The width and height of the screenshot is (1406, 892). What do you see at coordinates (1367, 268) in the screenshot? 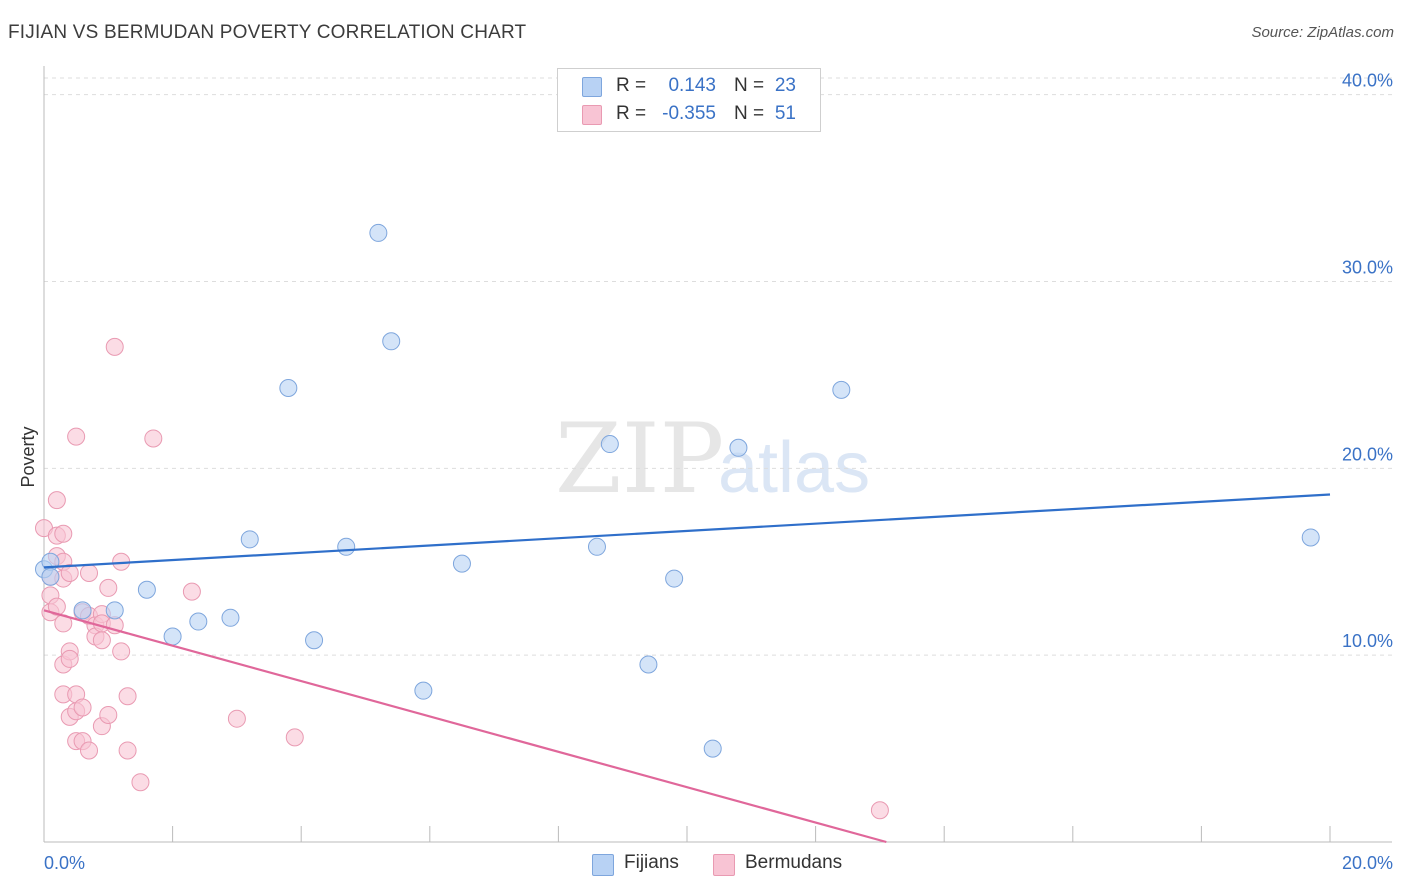
I see `y-tick-label: 30.0%` at bounding box center [1367, 268].